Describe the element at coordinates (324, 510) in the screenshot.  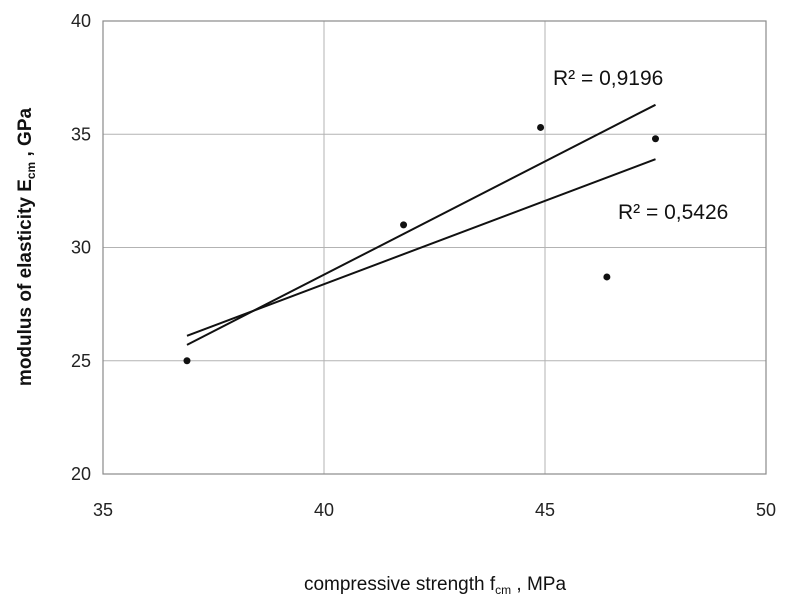
I see `x-tick-label: 40` at that location.